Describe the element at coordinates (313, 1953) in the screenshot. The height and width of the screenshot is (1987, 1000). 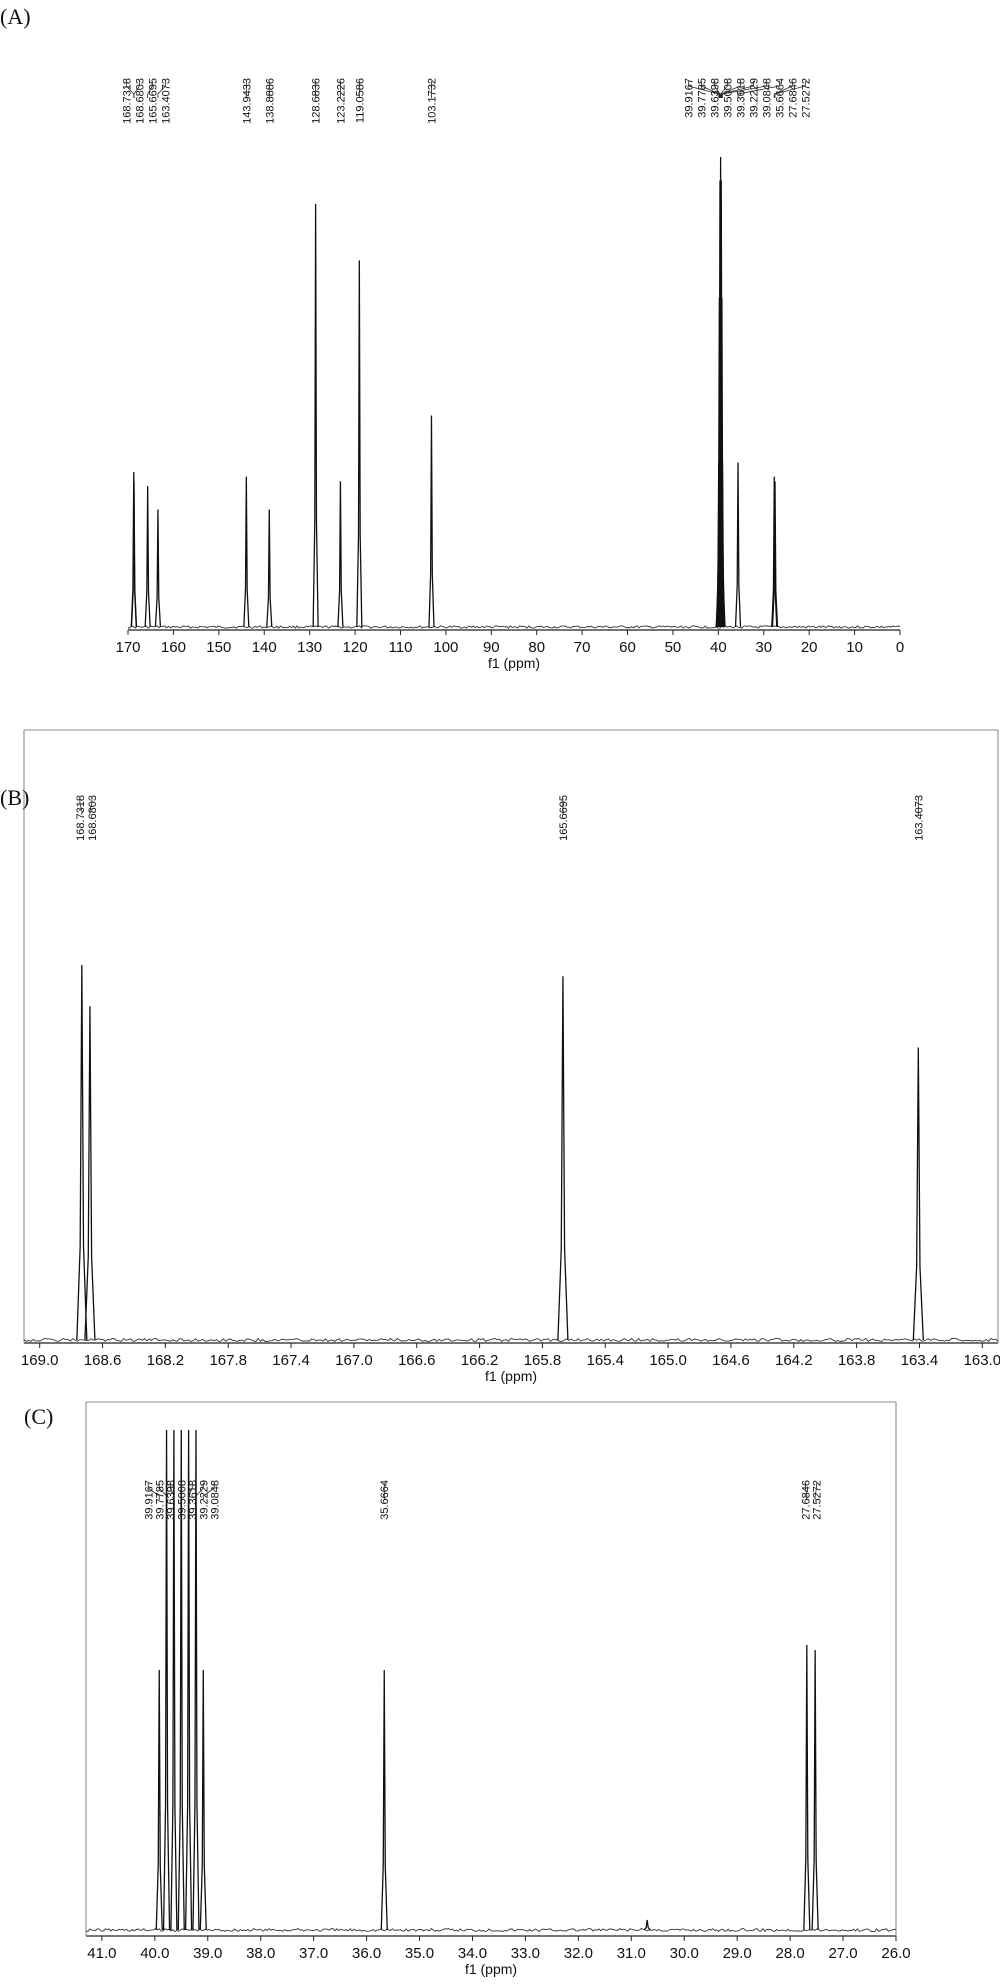
I see `x-tick-label: 37.0` at that location.